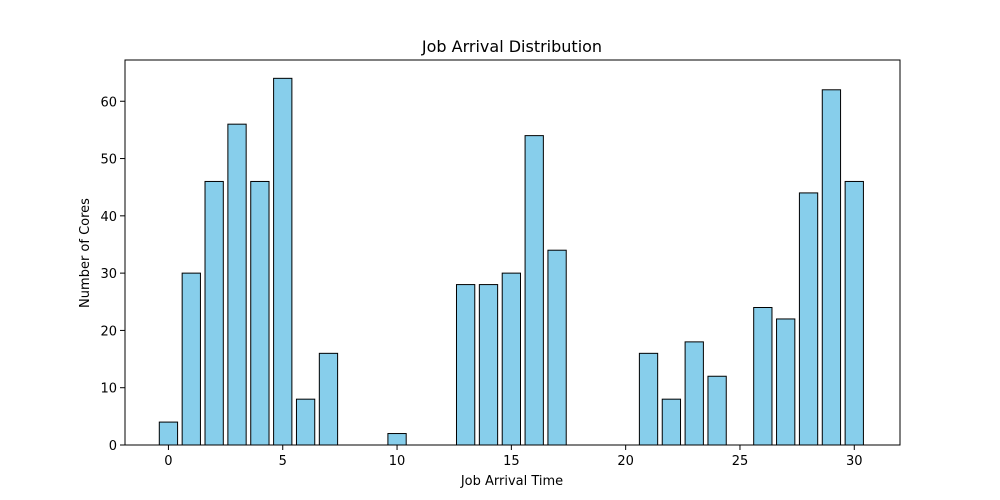 The height and width of the screenshot is (500, 1000). I want to click on y-axis: 0 10 20 30 40 50 60, so click(112, 274).